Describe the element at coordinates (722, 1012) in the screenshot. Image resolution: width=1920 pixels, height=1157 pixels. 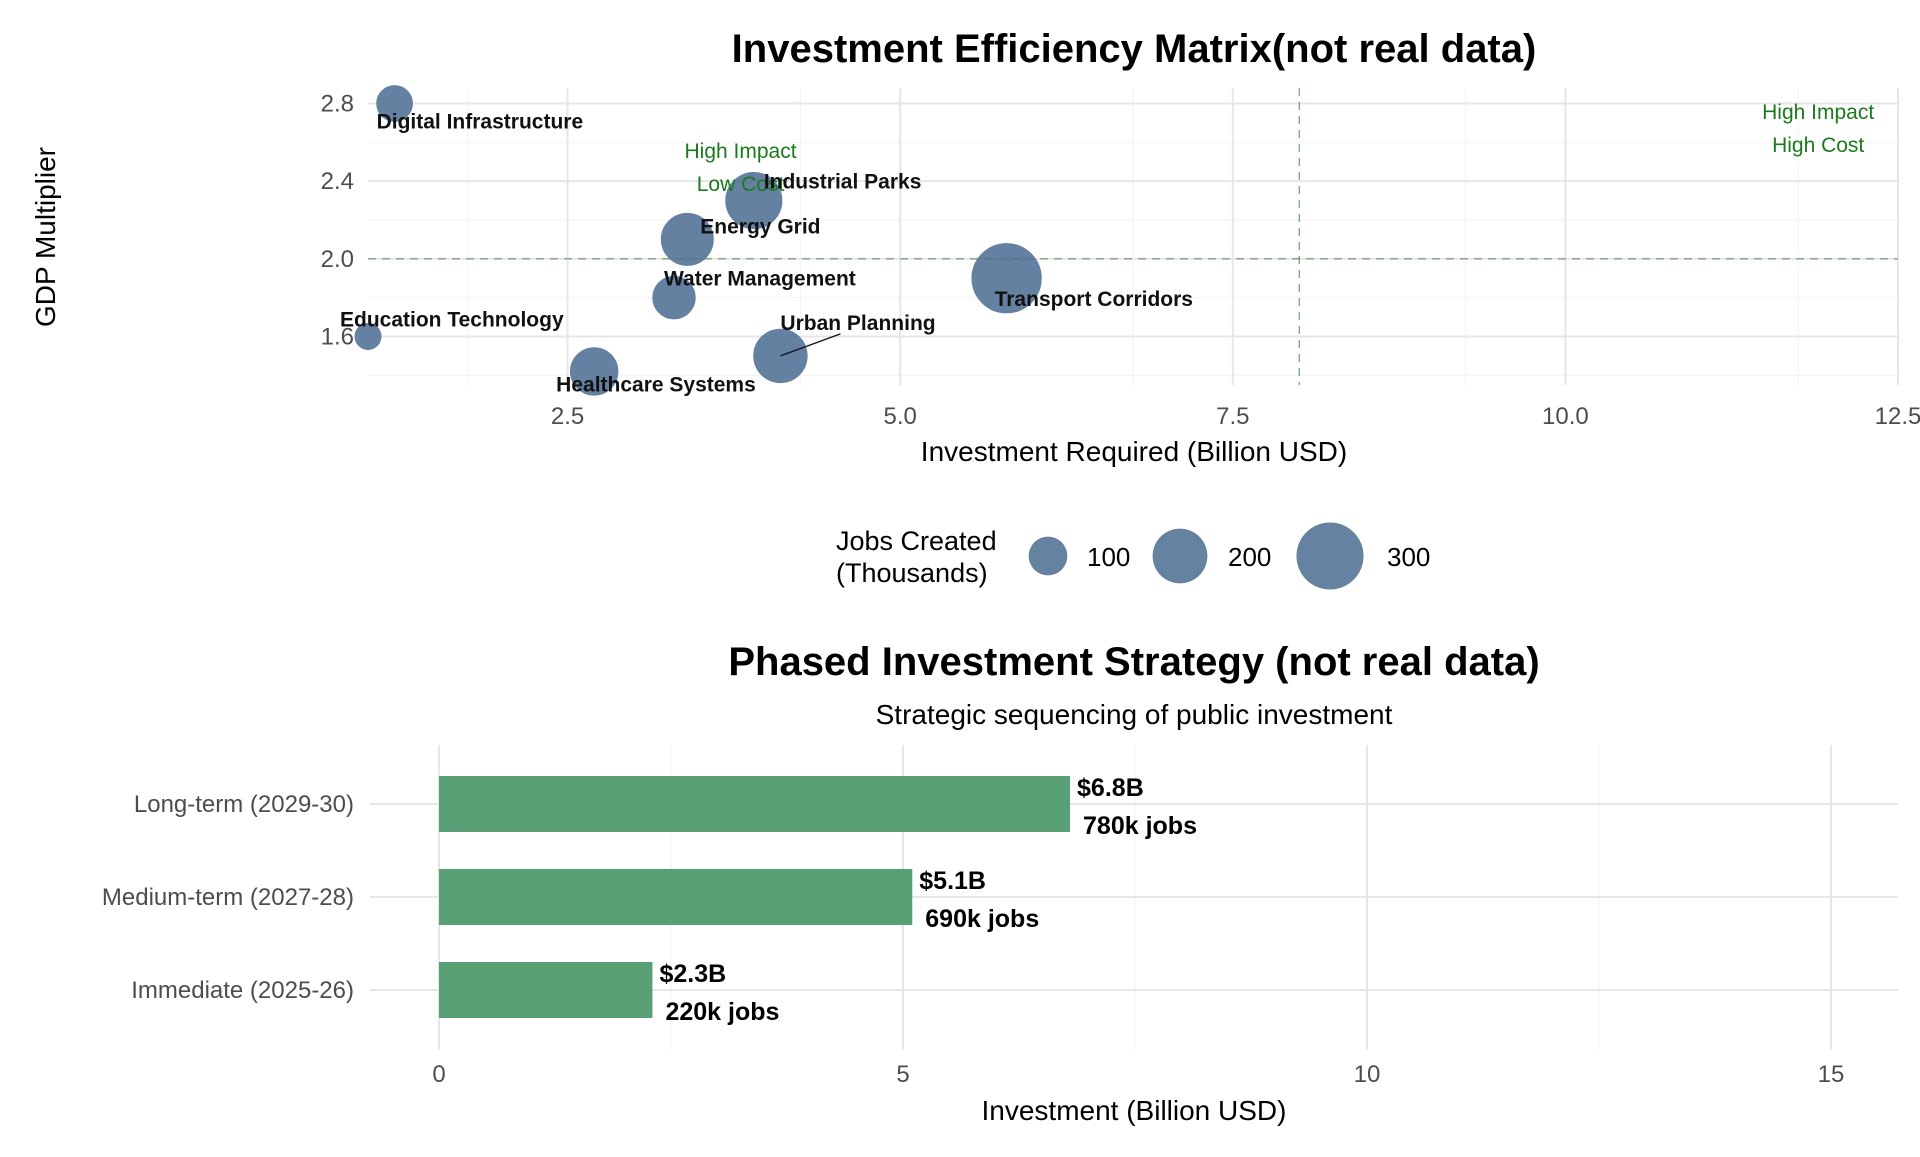
I see `bar-jobs-label: 220k jobs` at that location.